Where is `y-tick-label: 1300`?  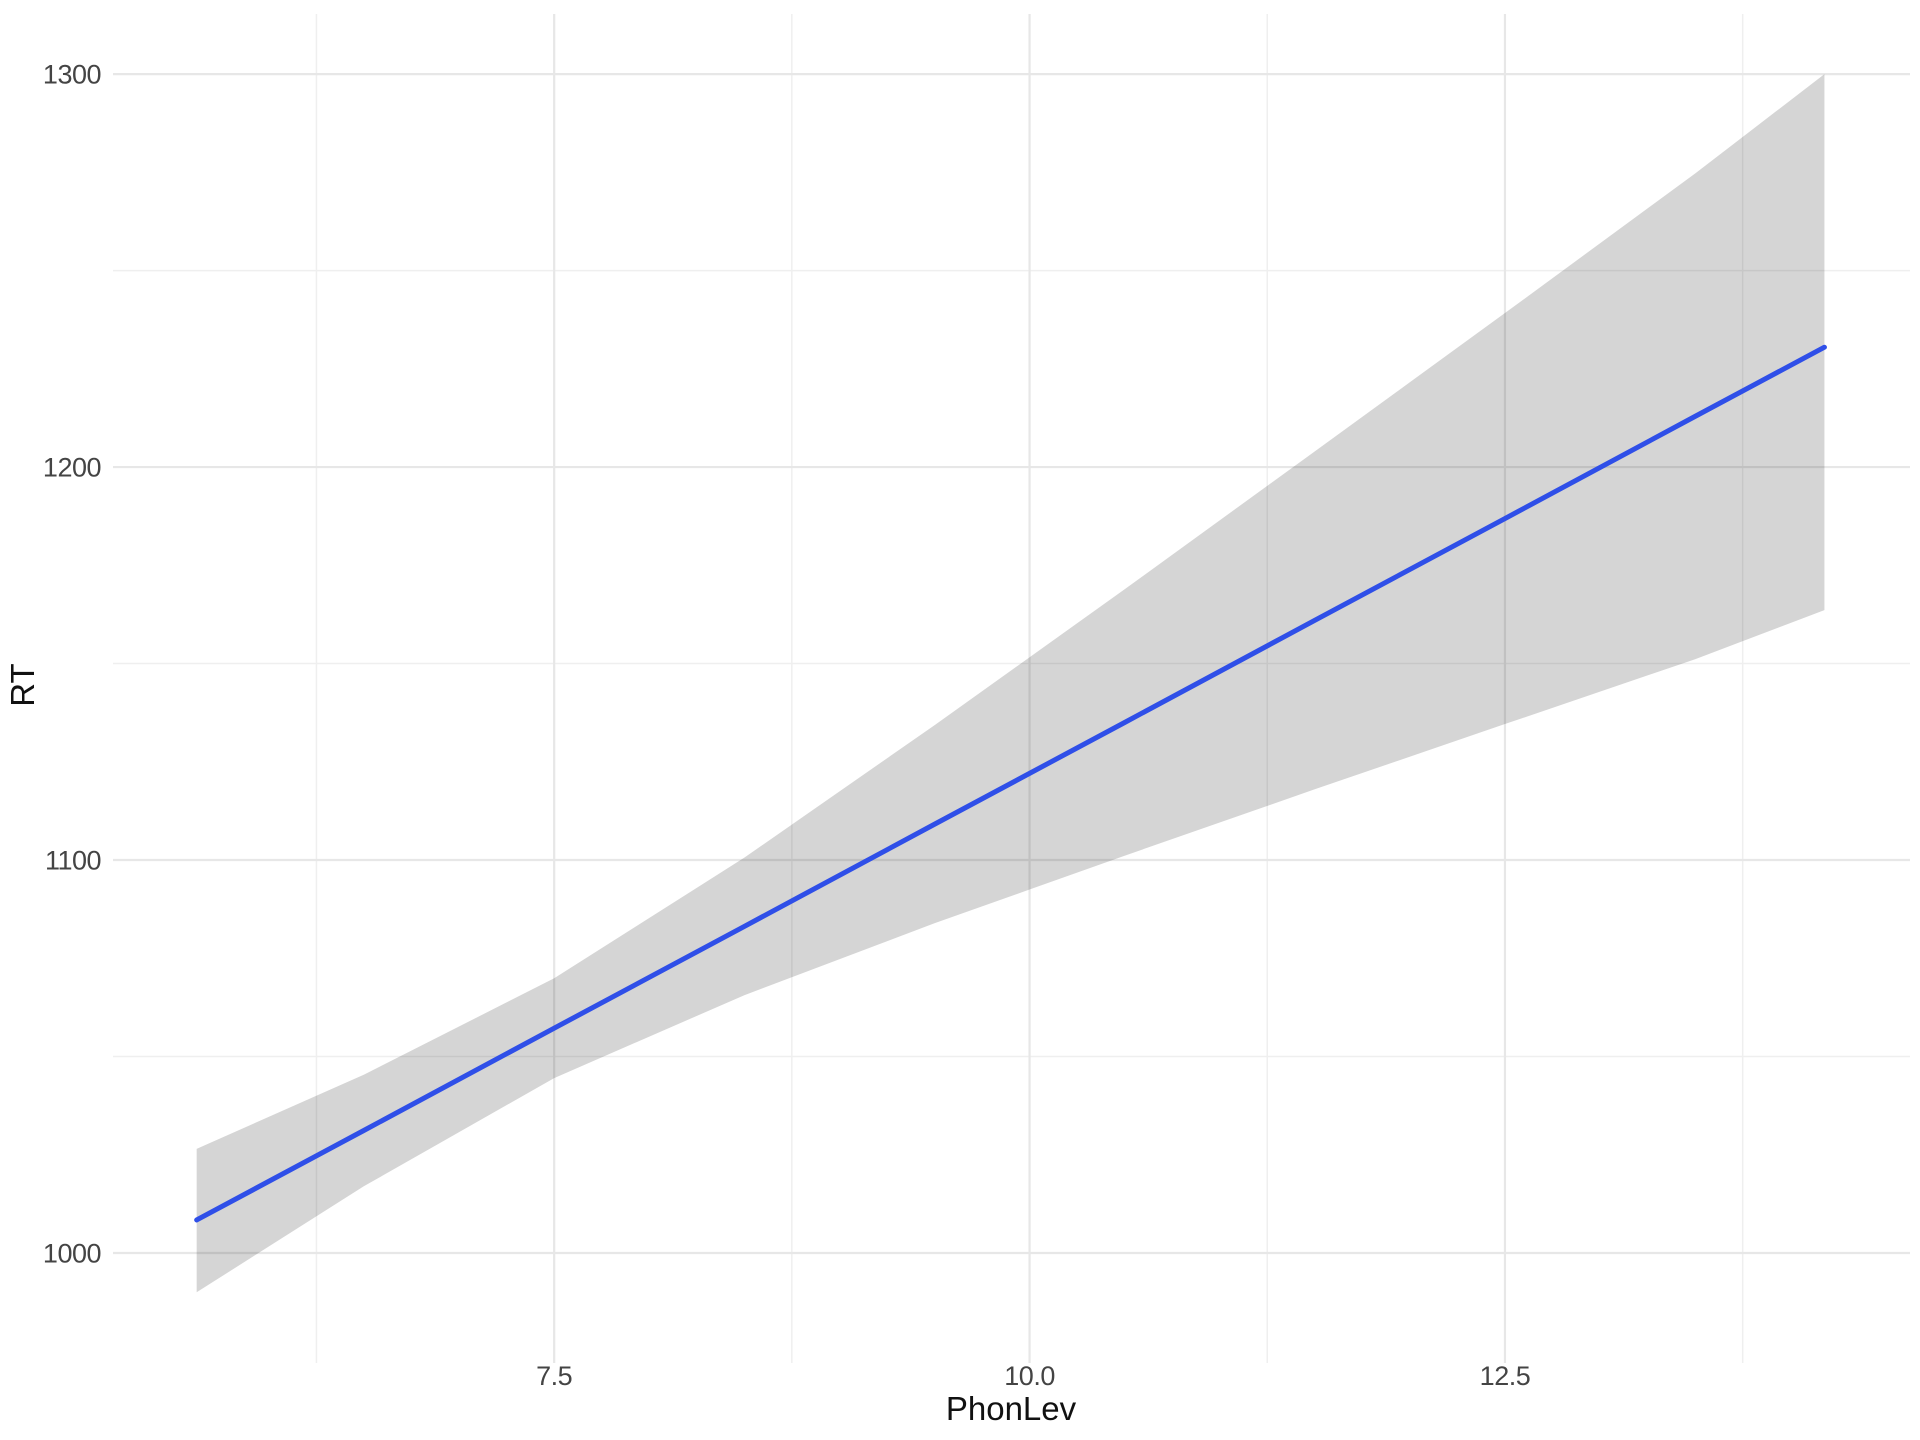
y-tick-label: 1300 is located at coordinates (72, 75).